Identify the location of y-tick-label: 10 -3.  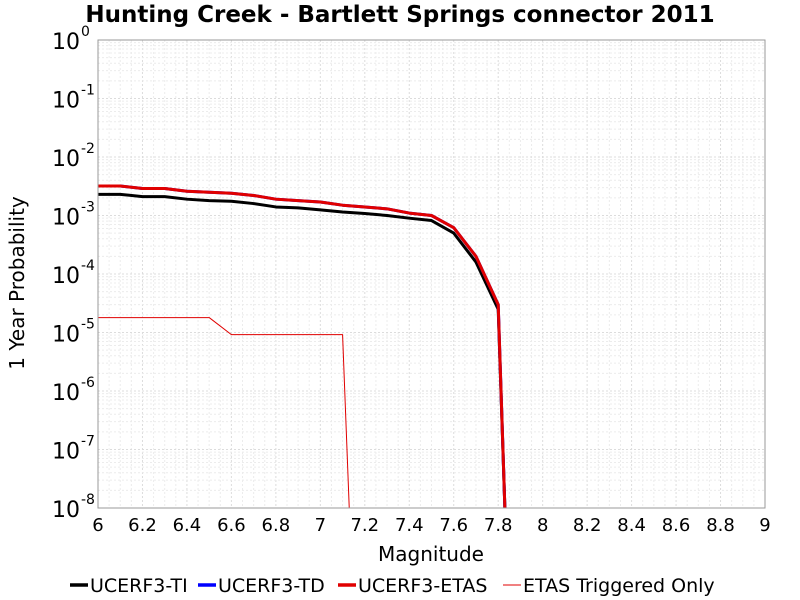
(73, 215).